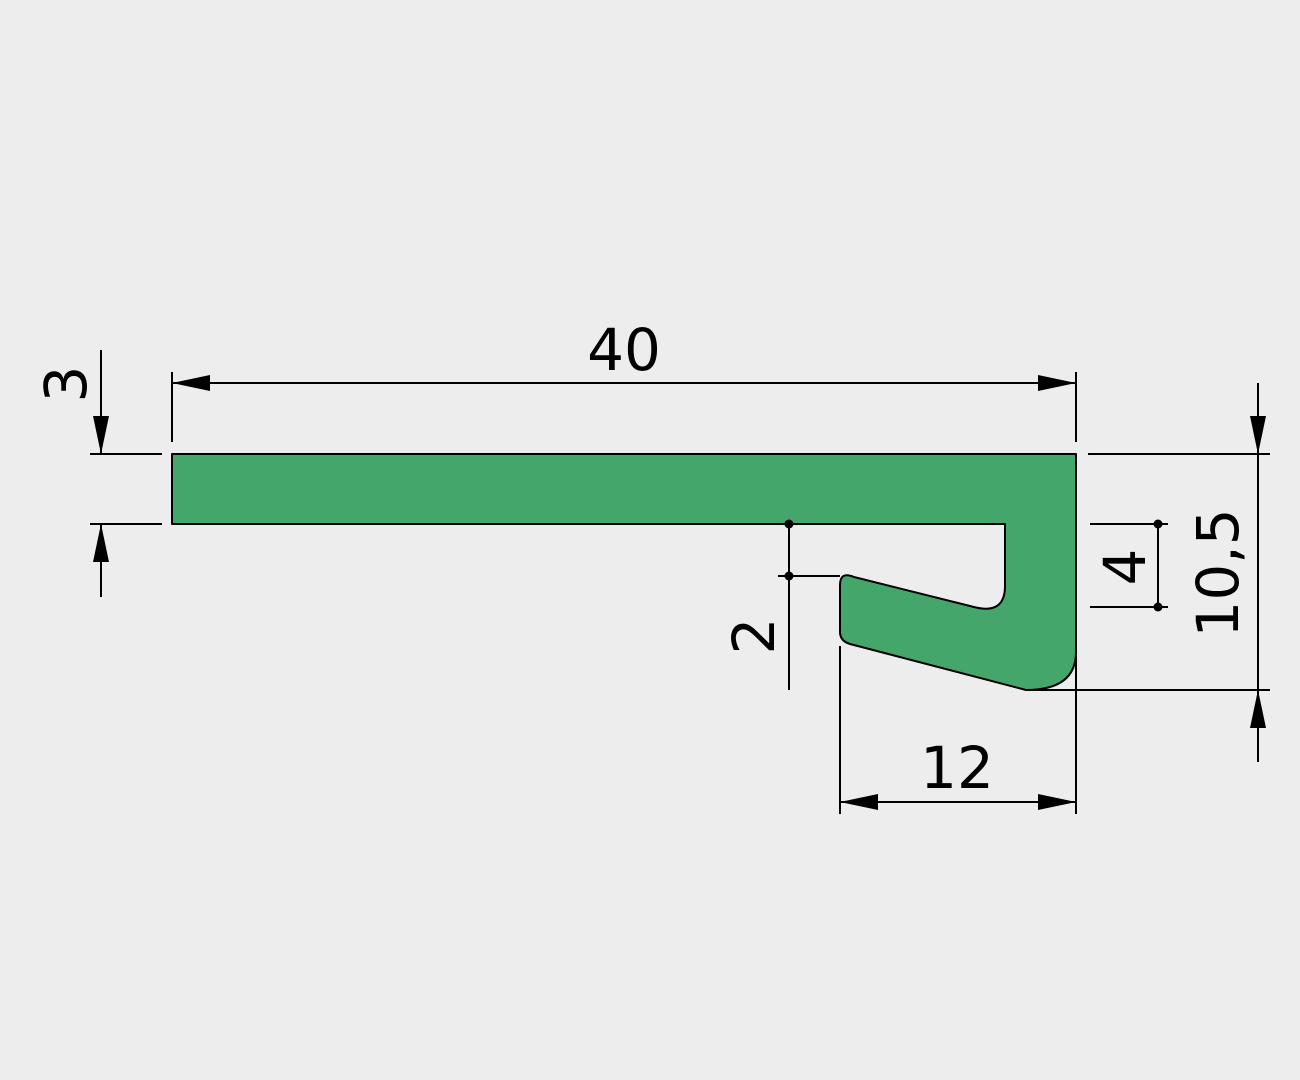  I want to click on dimension-label-2: 2, so click(754, 636).